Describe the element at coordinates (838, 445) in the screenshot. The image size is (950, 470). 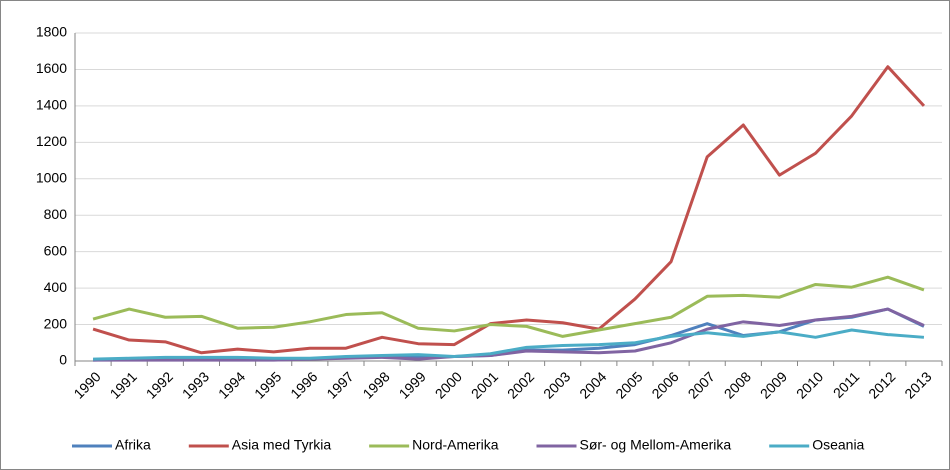
I see `legend-label: Oseania` at that location.